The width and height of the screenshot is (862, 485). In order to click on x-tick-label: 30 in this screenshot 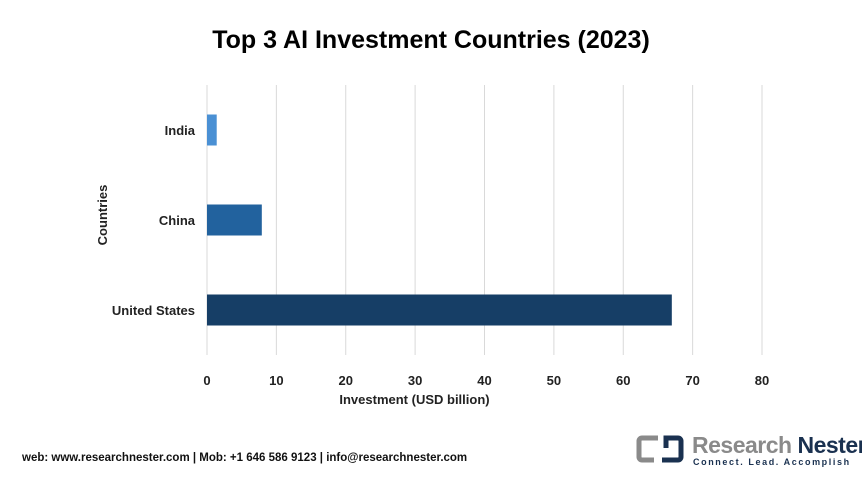, I will do `click(415, 380)`.